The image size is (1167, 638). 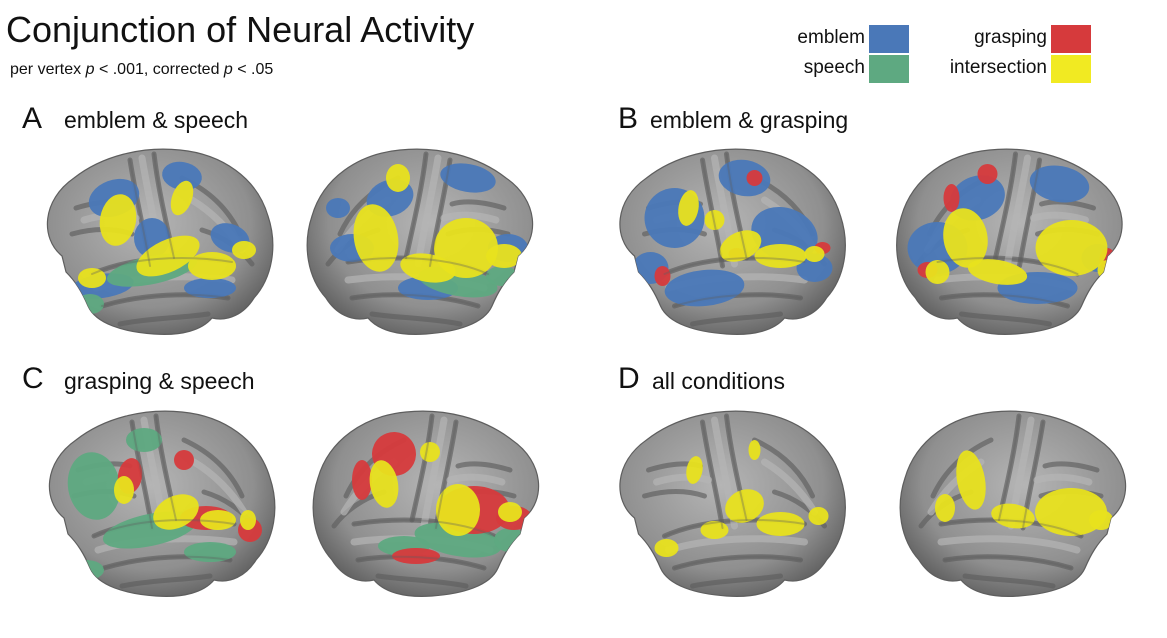 I want to click on subtitle-part1: per vertex, so click(x=48, y=69).